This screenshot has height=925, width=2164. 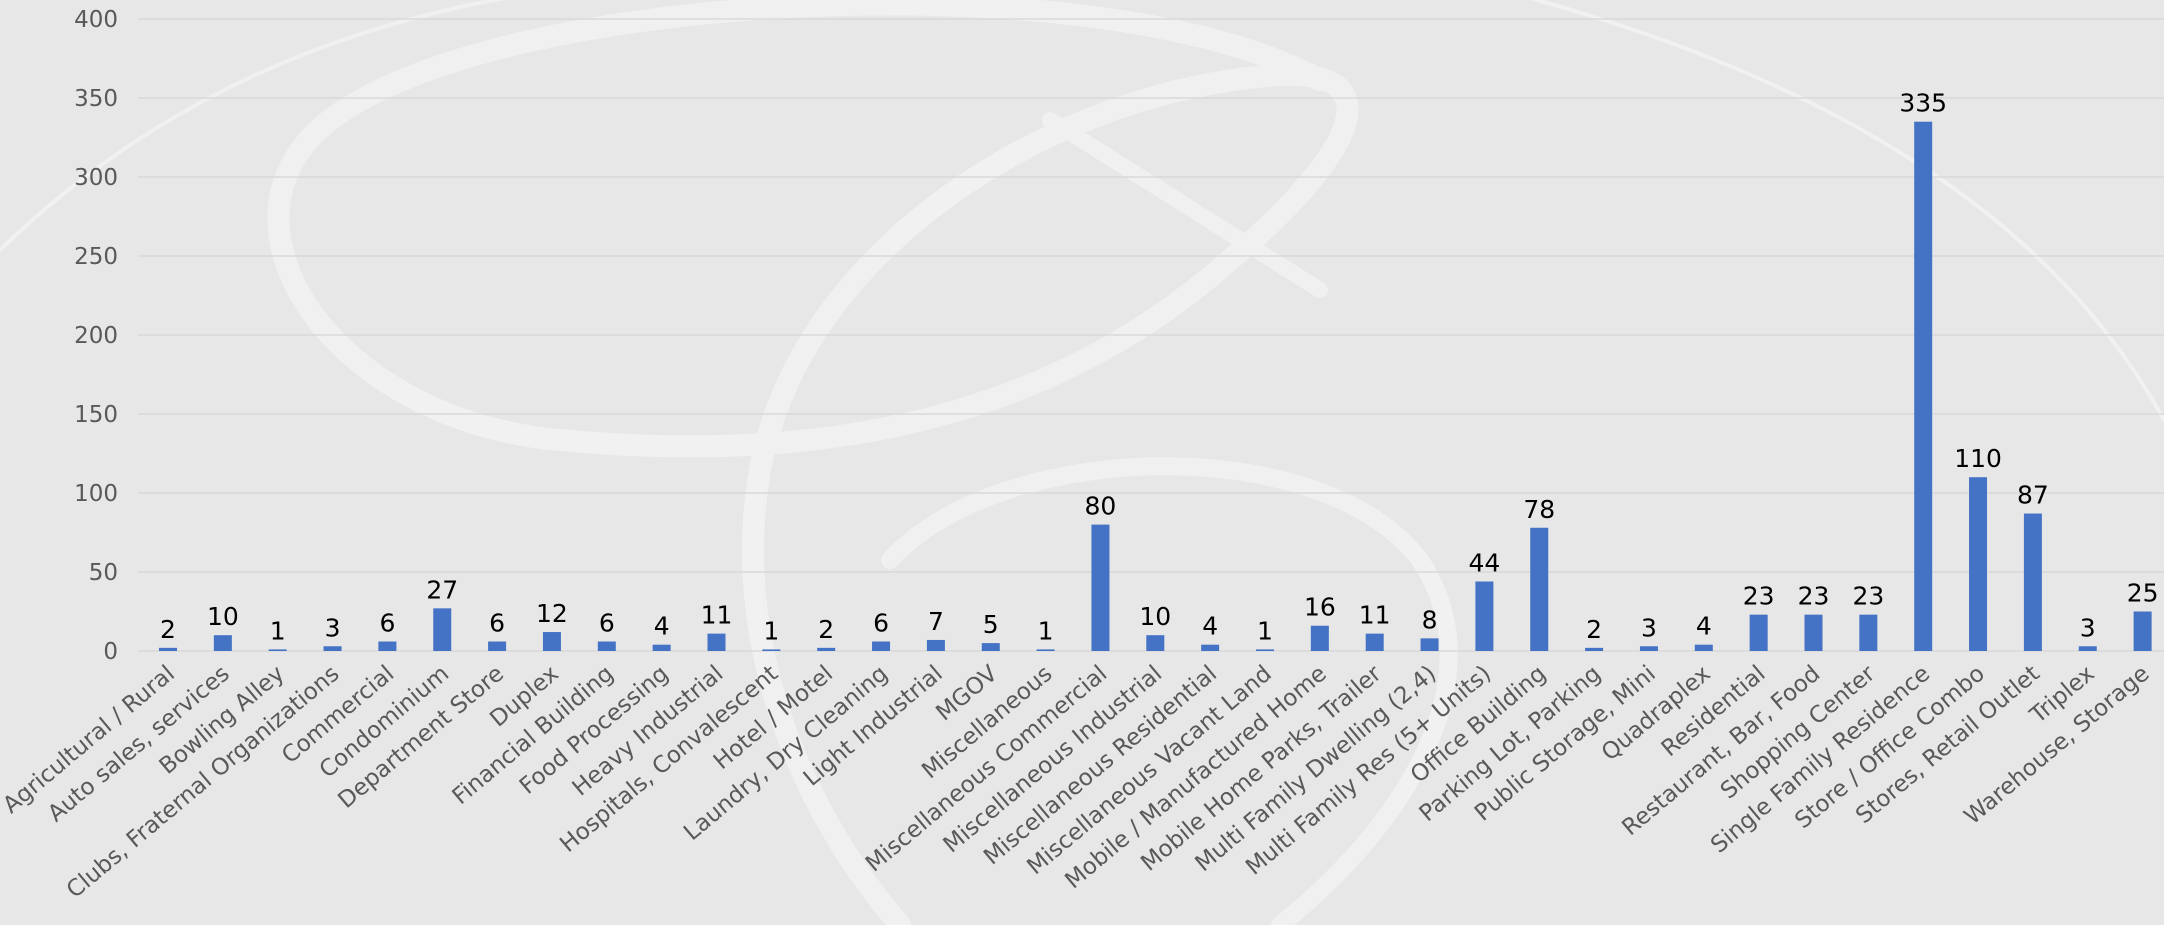 What do you see at coordinates (1539, 509) in the screenshot?
I see `data-label: 78` at bounding box center [1539, 509].